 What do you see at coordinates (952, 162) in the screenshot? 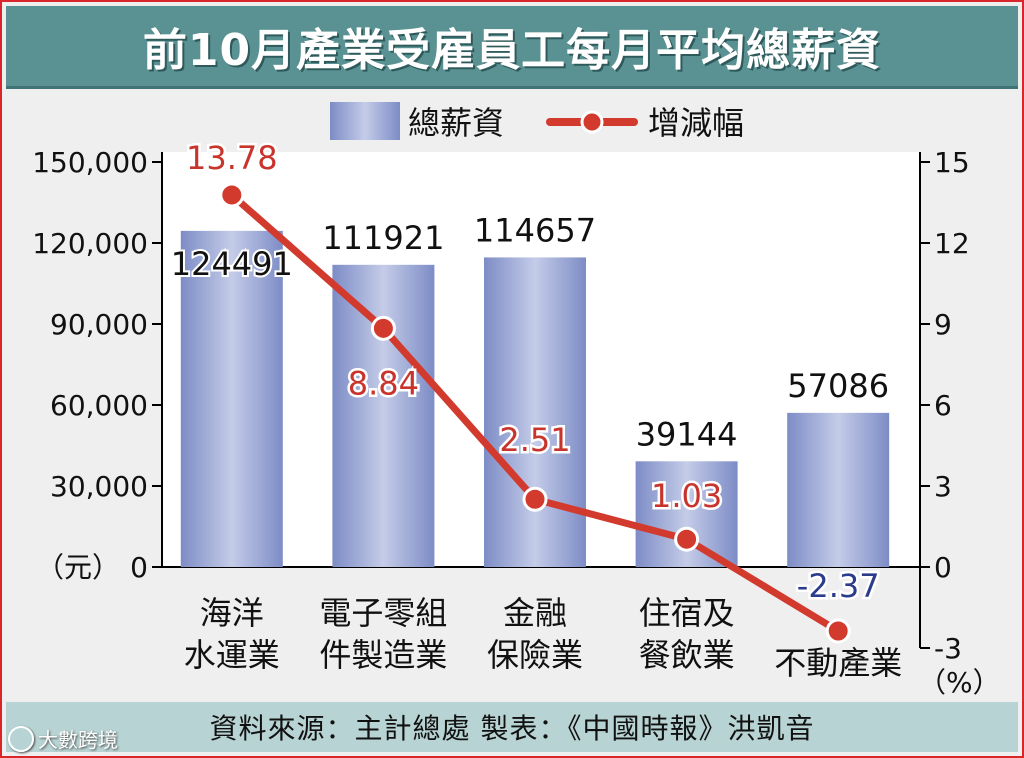
I see `right-tick-label: 15` at bounding box center [952, 162].